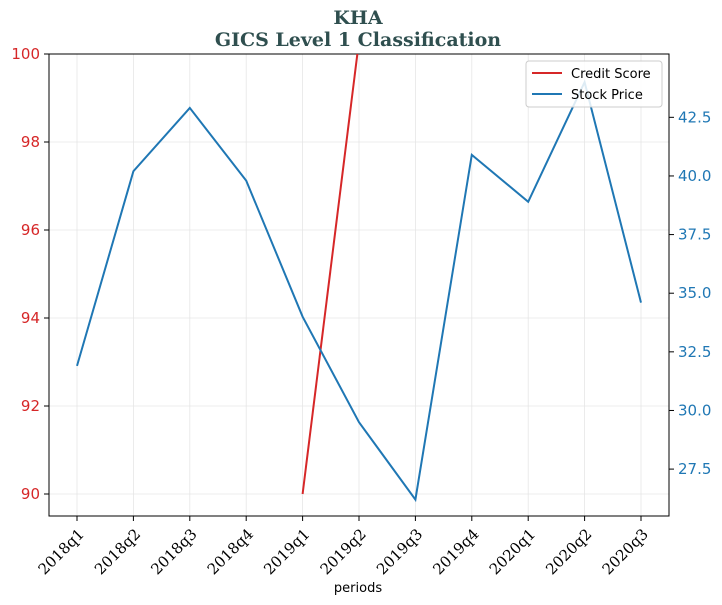 The image size is (722, 605). Describe the element at coordinates (694, 469) in the screenshot. I see `right-tick-label: 27.5` at that location.